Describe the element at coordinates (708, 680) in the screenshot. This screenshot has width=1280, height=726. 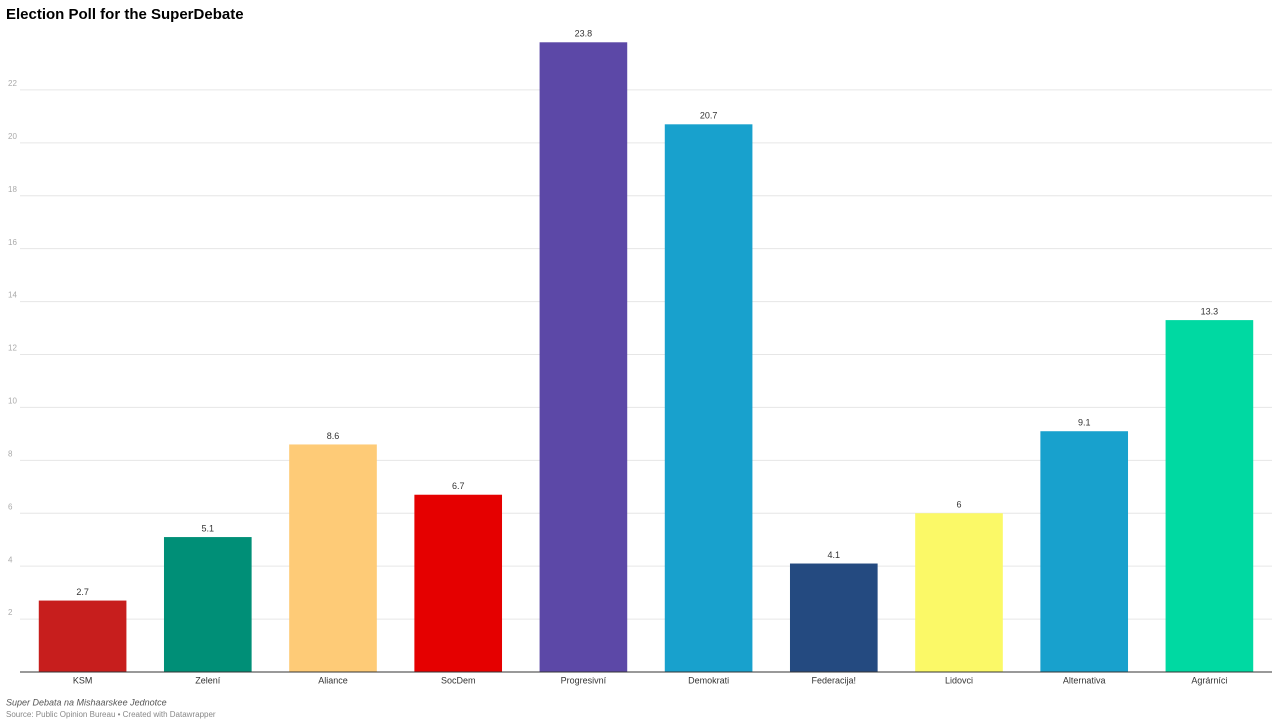
I see `x-tick-label: Demokrati` at that location.